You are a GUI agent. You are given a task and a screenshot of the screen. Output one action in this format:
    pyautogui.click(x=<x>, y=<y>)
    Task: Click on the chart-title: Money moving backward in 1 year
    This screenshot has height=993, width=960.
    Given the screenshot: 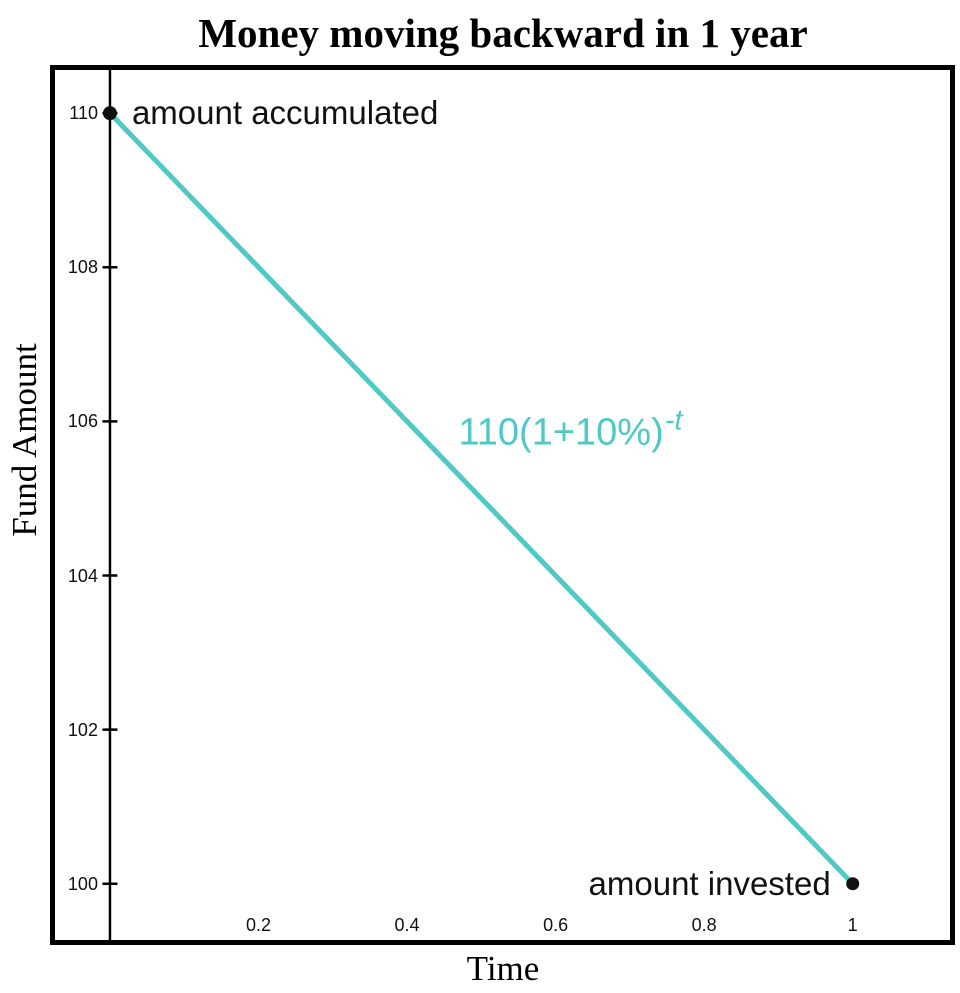 What is the action you would take?
    pyautogui.click(x=503, y=33)
    